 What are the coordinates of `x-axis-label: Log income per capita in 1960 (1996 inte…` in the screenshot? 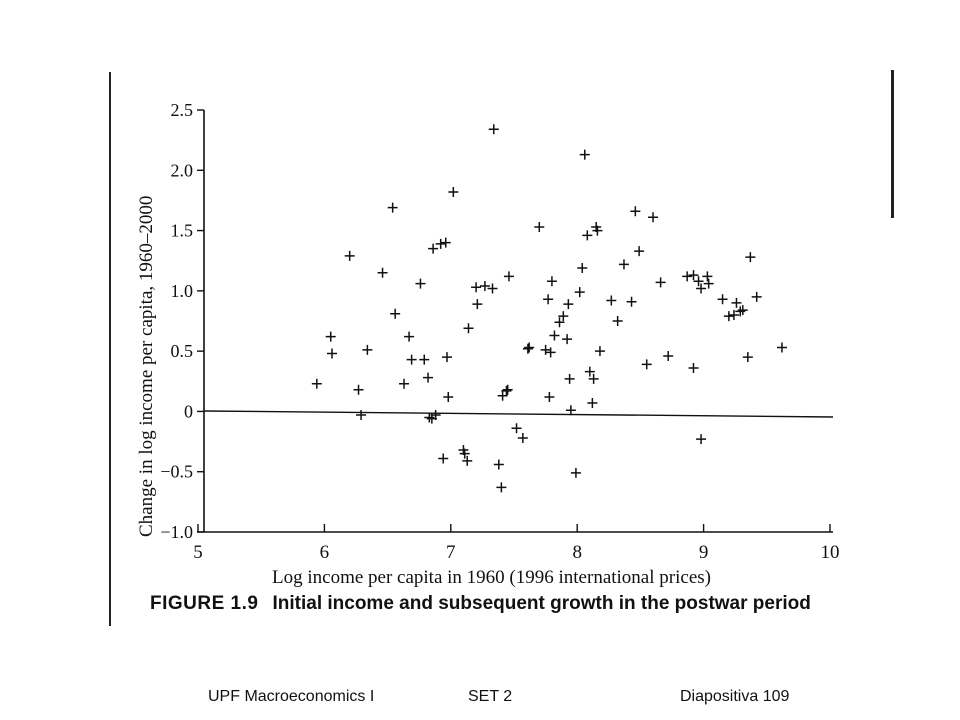 It's located at (491, 577).